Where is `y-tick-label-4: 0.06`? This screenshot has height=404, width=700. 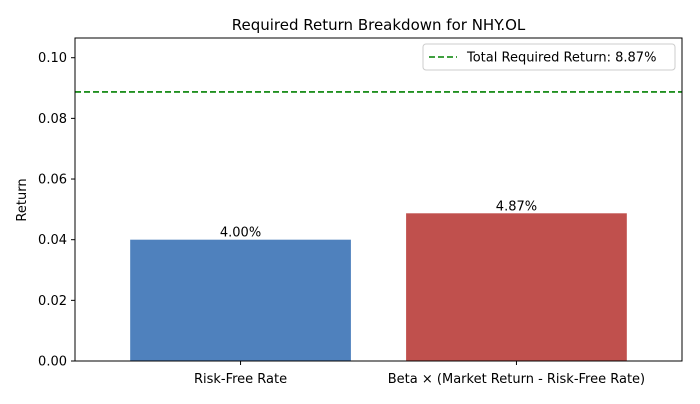 y-tick-label-4: 0.06 is located at coordinates (52, 180).